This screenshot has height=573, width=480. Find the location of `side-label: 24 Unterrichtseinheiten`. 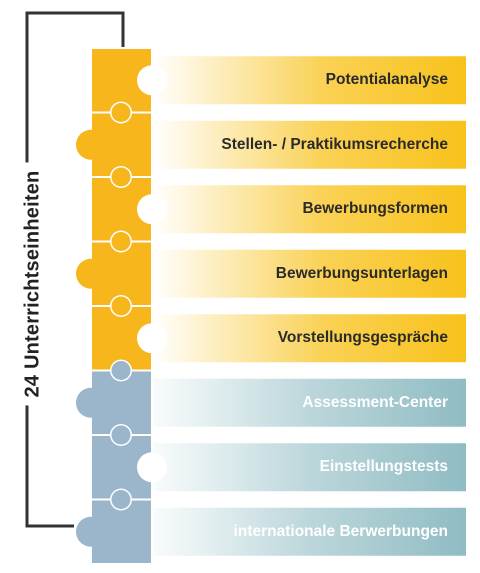

side-label: 24 Unterrichtseinheiten is located at coordinates (33, 284).